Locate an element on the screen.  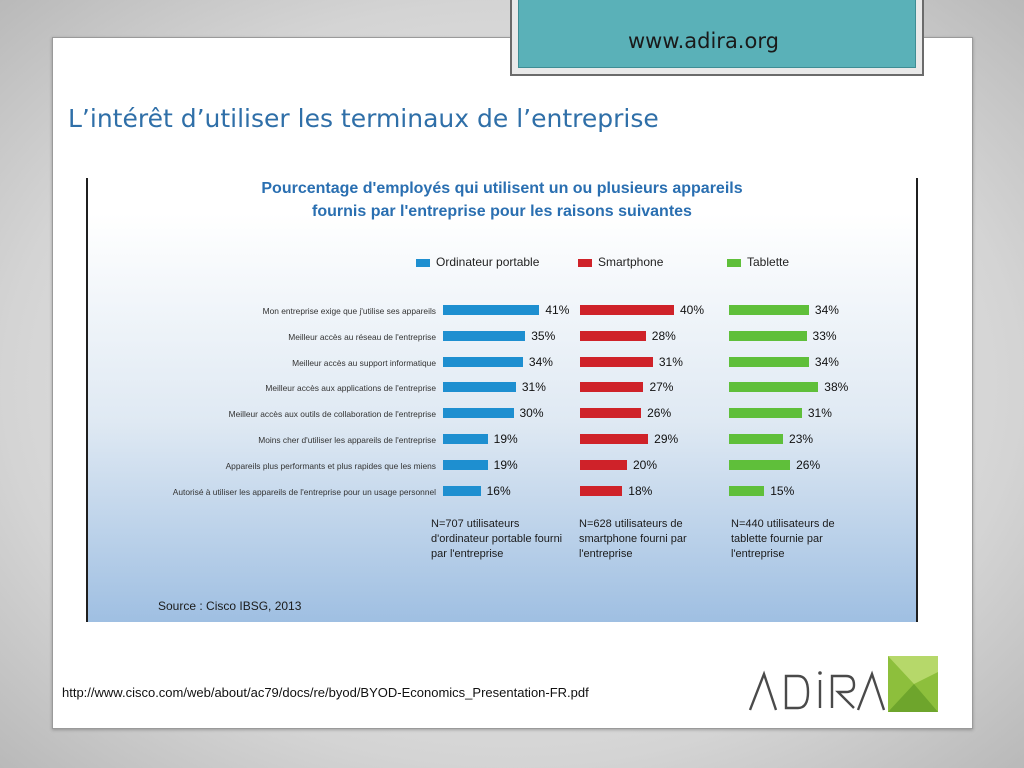
category-label: Meilleur accès au support informatique is located at coordinates (364, 362).